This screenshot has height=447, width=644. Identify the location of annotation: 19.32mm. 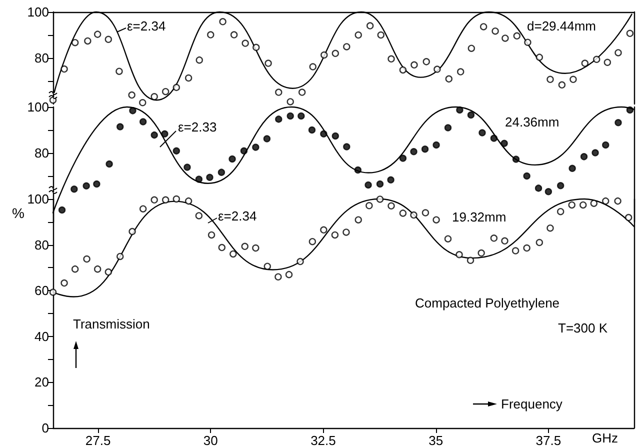
(479, 217).